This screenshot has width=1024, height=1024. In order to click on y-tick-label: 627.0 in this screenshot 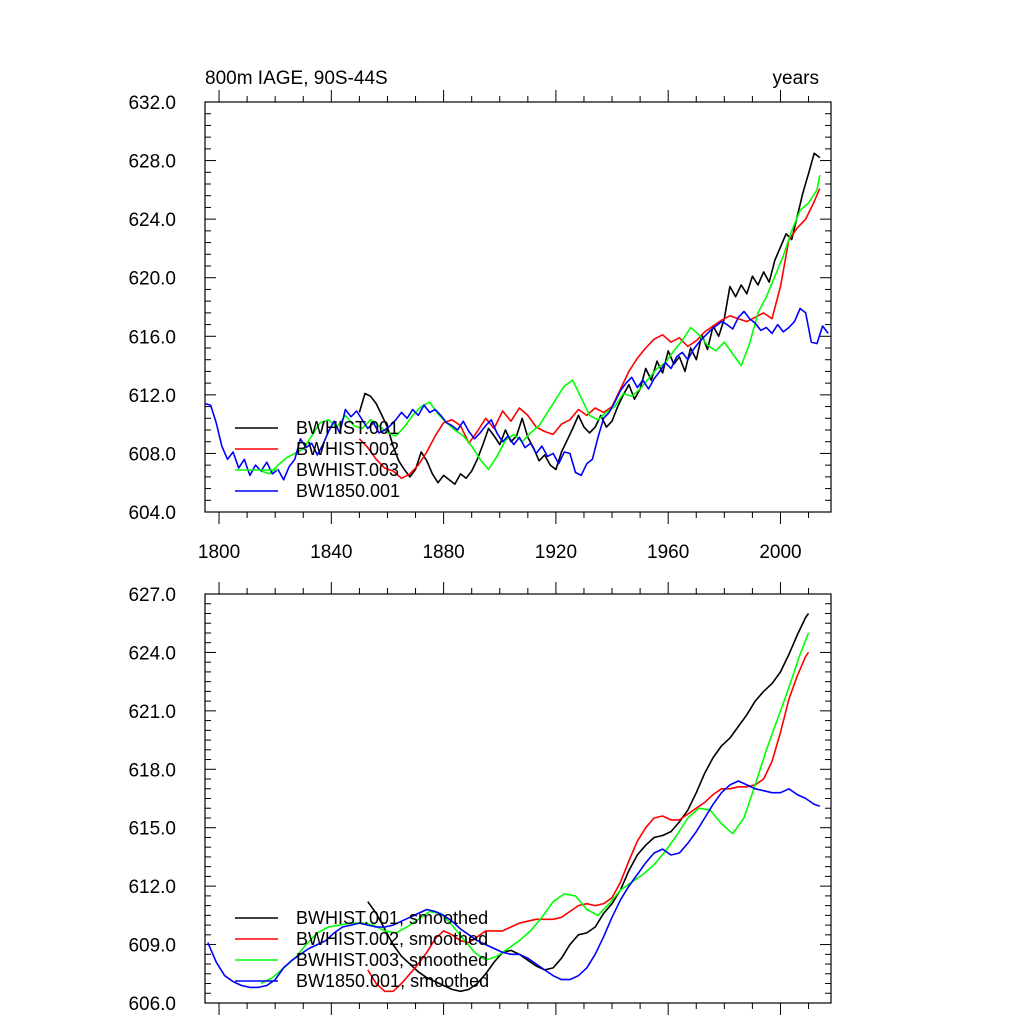, I will do `click(152, 595)`.